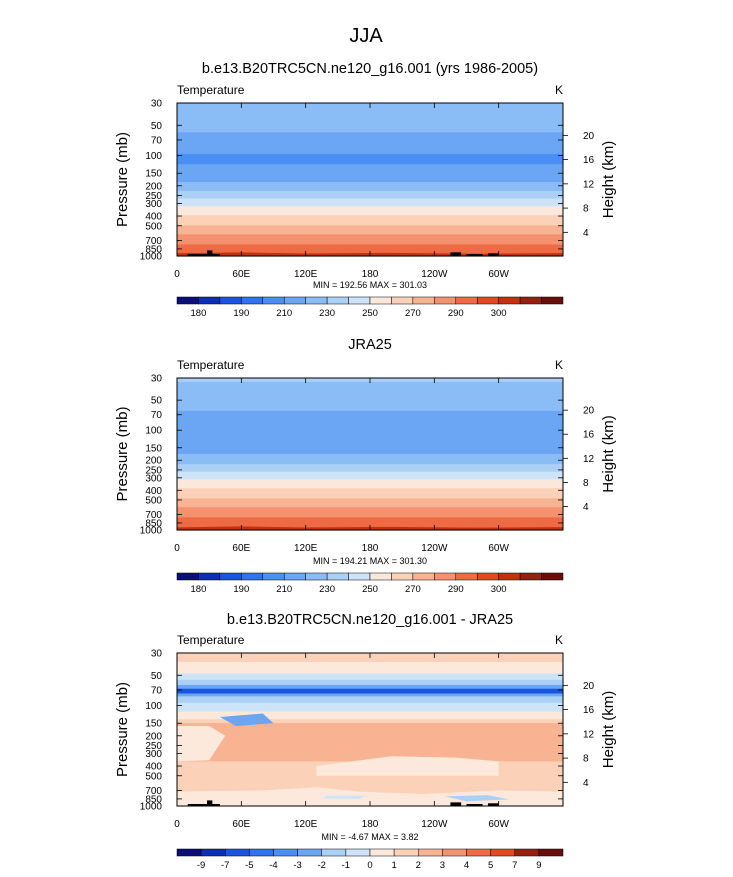 The height and width of the screenshot is (877, 733). I want to click on y-tick-label: 30, so click(157, 654).